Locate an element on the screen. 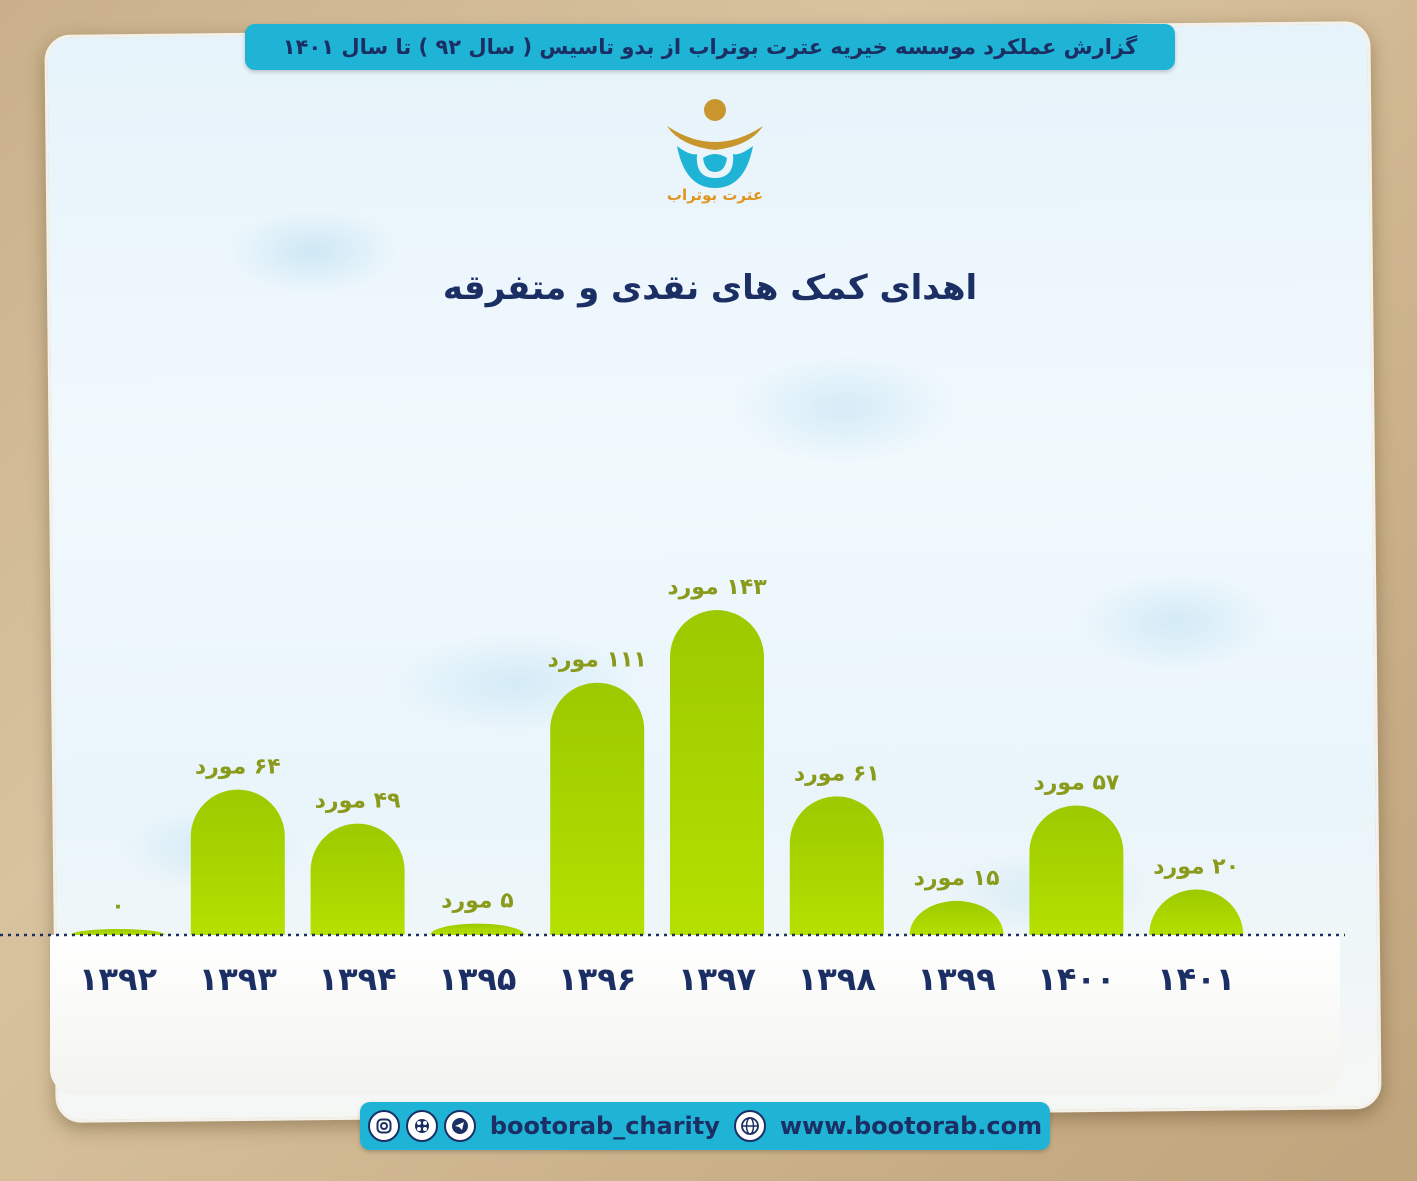  data-label-4: ۱۱۱ مورد is located at coordinates (597, 660).